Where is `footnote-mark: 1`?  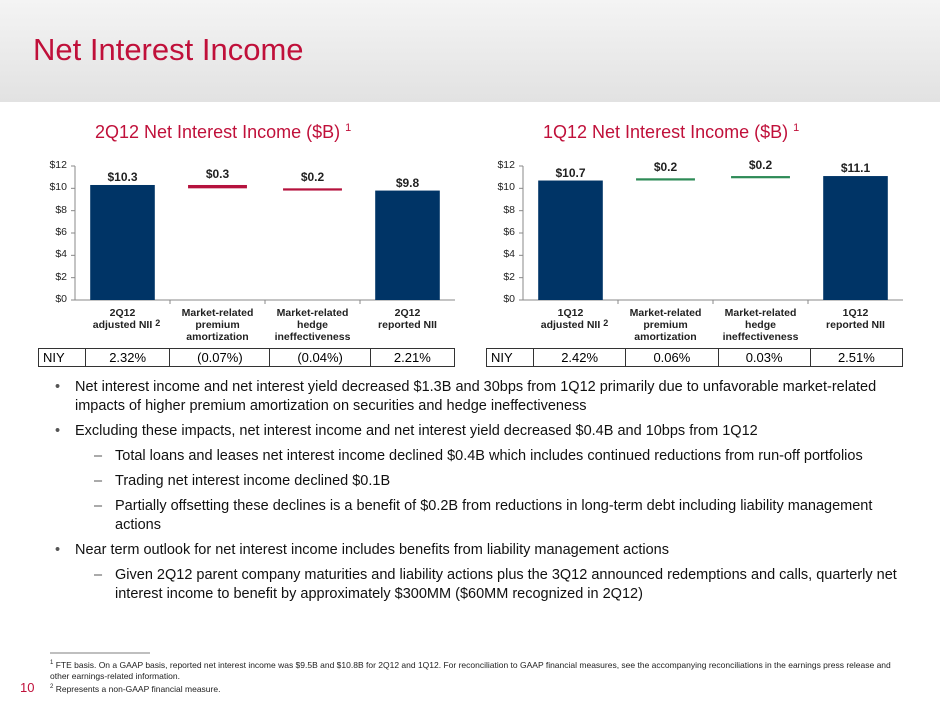
footnote-mark: 1 is located at coordinates (52, 663).